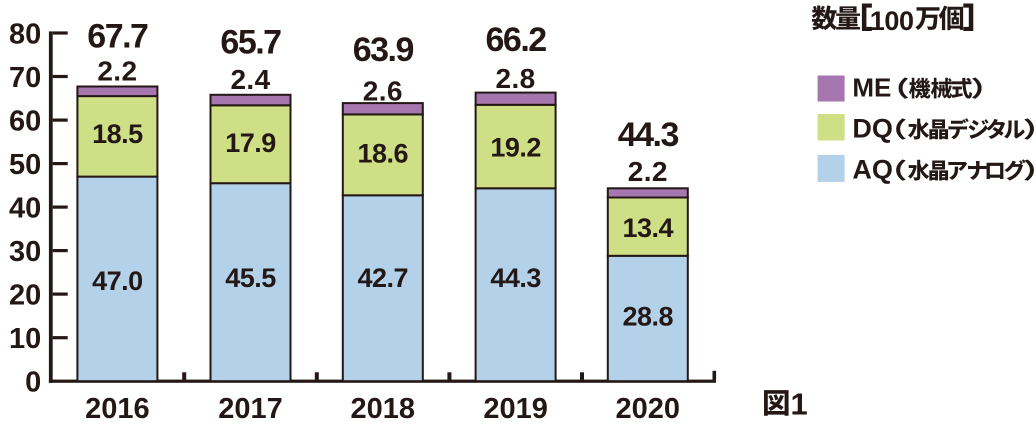 Image resolution: width=1036 pixels, height=431 pixels. What do you see at coordinates (250, 409) in the screenshot?
I see `svg-text: 2017` at bounding box center [250, 409].